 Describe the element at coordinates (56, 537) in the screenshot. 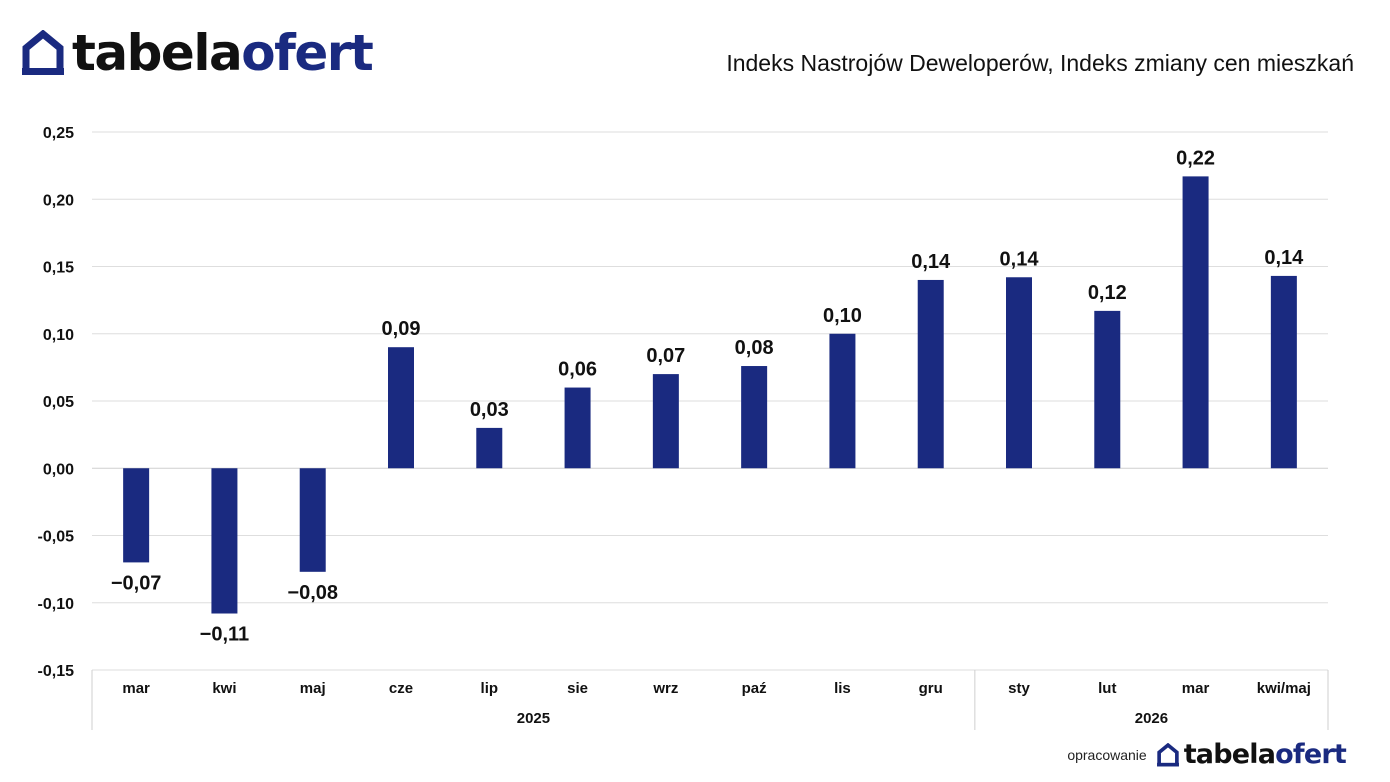

I see `y-tick-label: -0,05` at that location.